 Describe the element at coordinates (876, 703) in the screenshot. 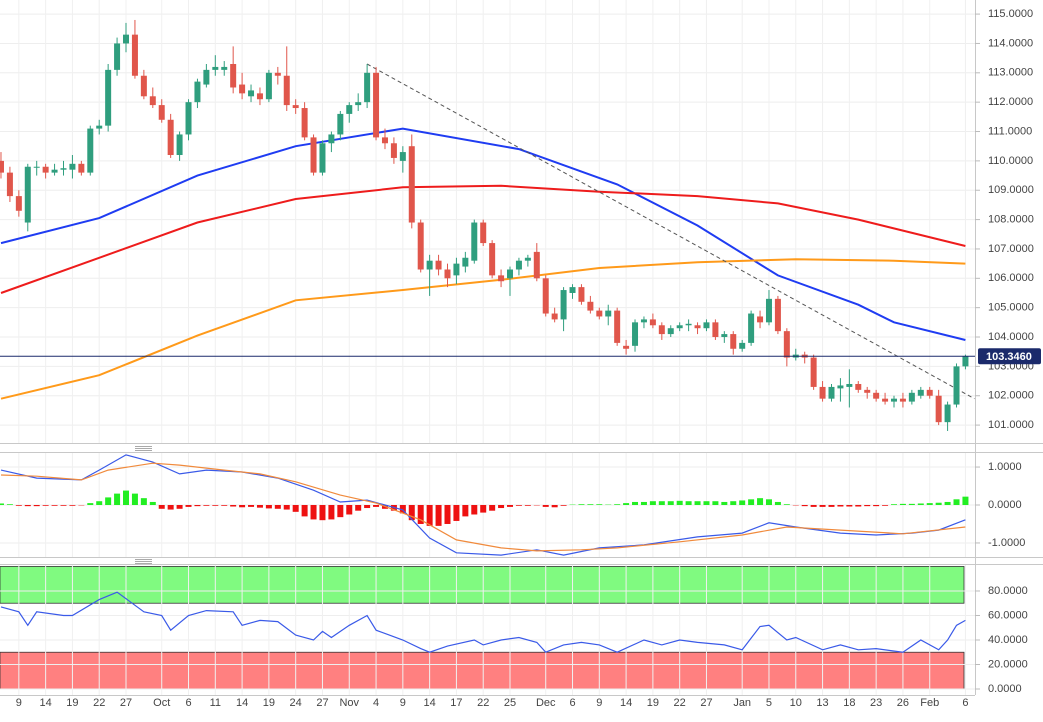

I see `x-tick-label: 23` at that location.